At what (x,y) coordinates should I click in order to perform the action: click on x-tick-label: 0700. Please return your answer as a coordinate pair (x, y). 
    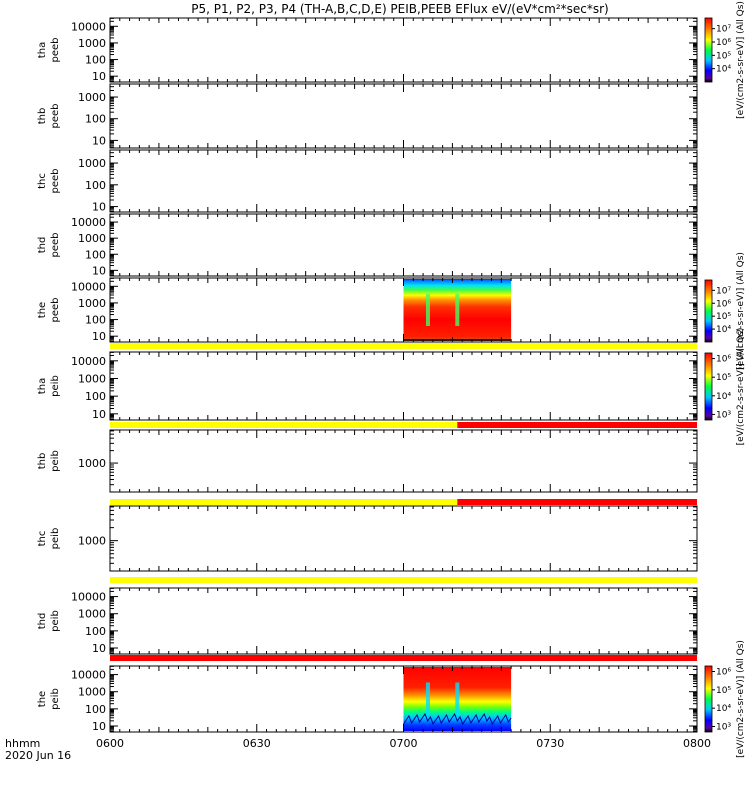
    Looking at the image, I should click on (404, 743).